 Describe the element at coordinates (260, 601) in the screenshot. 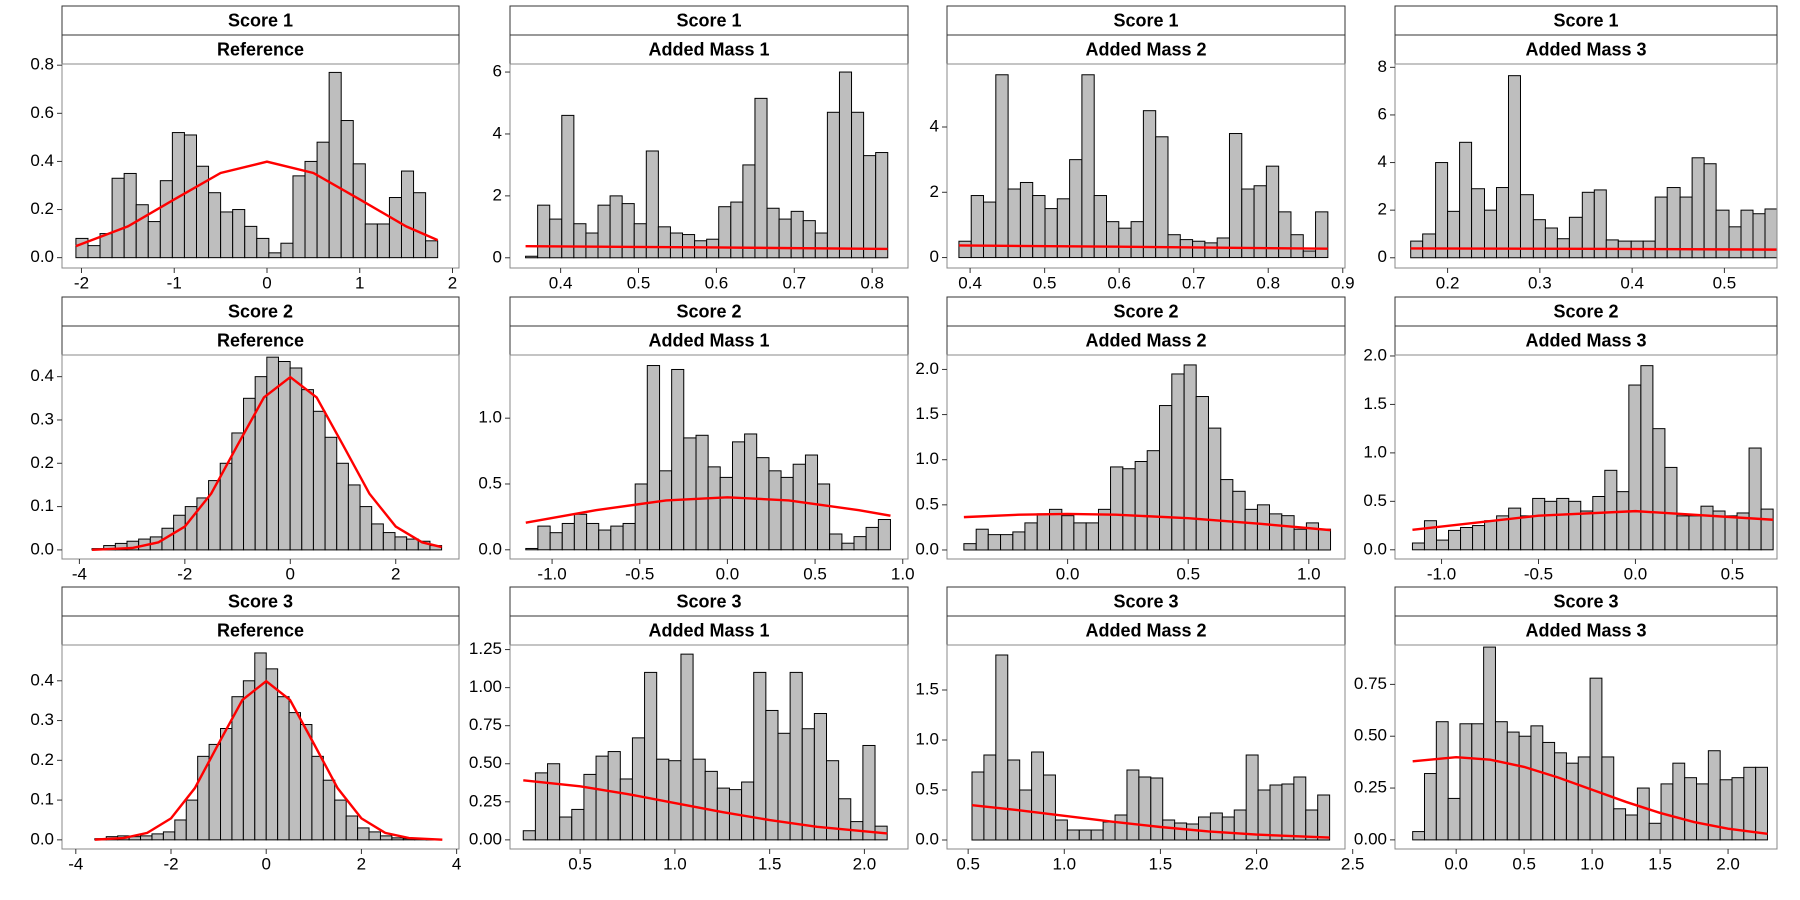

I see `strip-title: Score 3` at that location.